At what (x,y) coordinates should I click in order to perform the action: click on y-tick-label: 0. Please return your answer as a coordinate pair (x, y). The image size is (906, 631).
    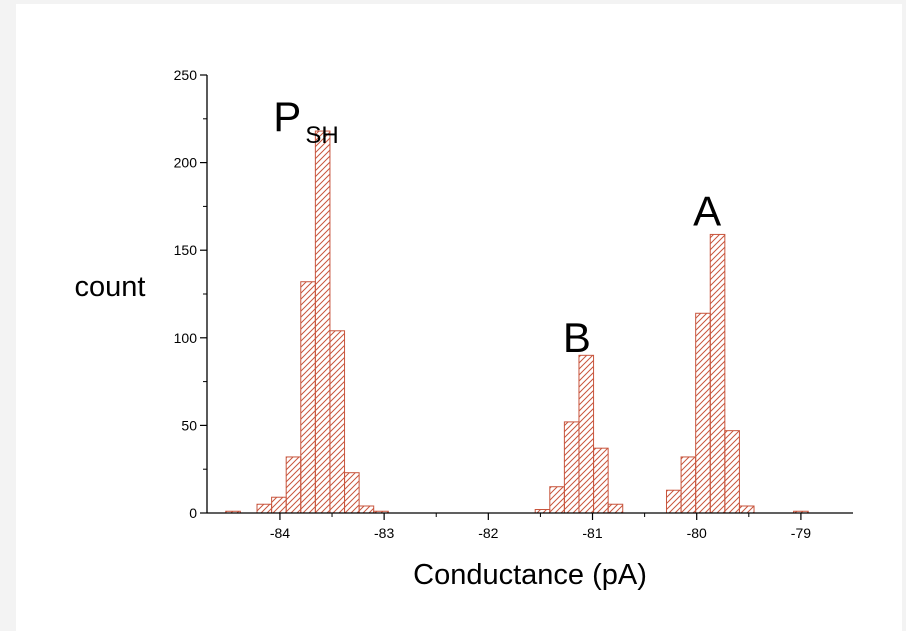
    Looking at the image, I should click on (193, 513).